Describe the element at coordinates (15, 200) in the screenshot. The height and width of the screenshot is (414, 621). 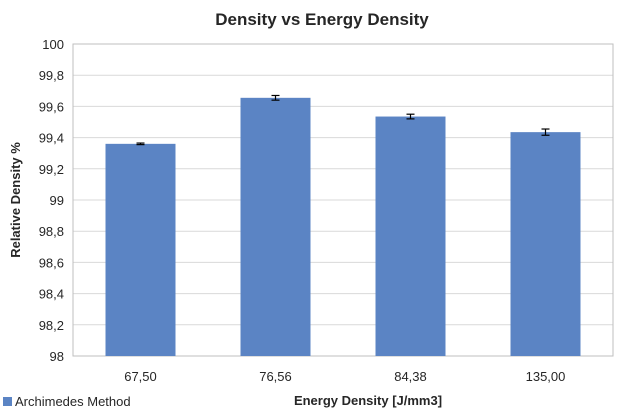
I see `y-axis-title: Relative Density %` at that location.